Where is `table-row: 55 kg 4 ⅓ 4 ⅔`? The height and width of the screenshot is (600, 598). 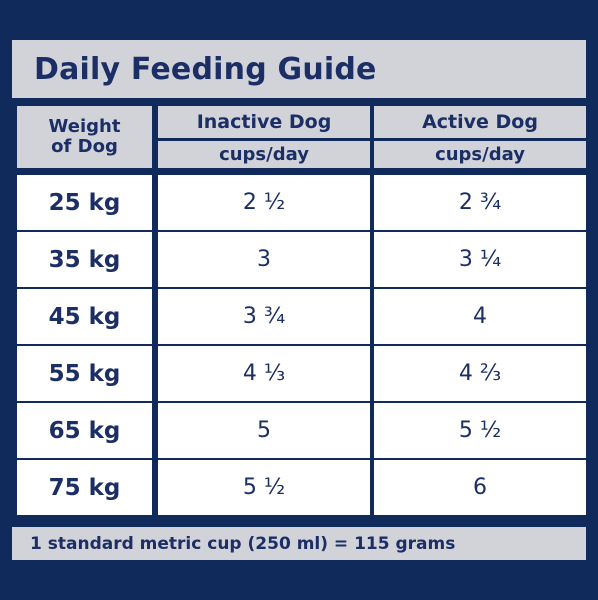 table-row: 55 kg 4 ⅓ 4 ⅔ is located at coordinates (301, 373).